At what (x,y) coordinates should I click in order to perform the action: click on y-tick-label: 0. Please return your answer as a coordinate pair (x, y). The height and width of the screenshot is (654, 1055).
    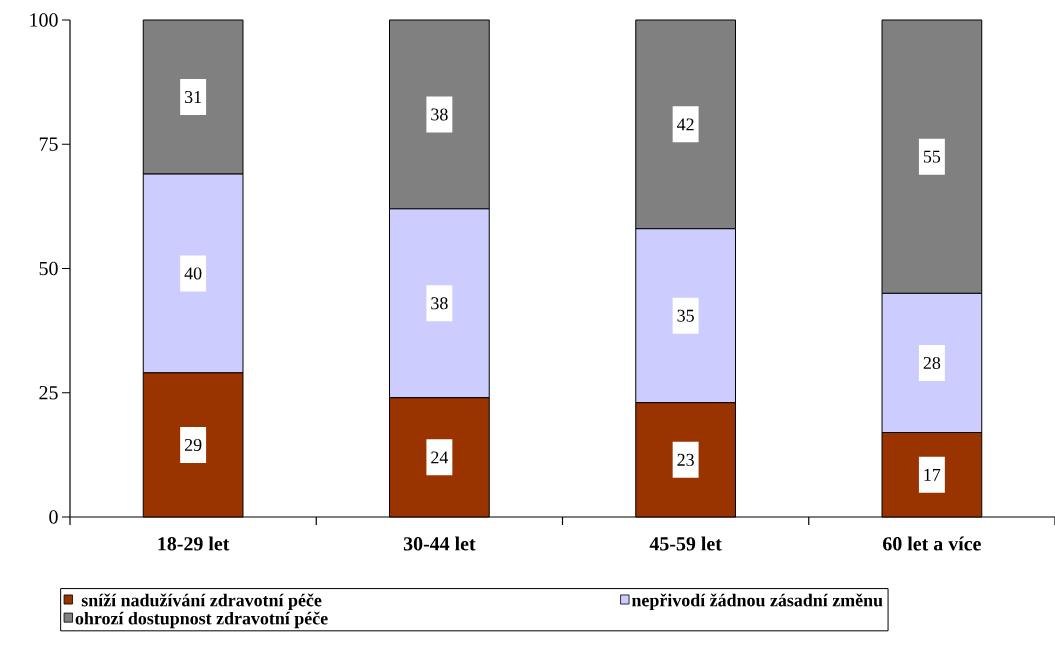
    Looking at the image, I should click on (53, 517).